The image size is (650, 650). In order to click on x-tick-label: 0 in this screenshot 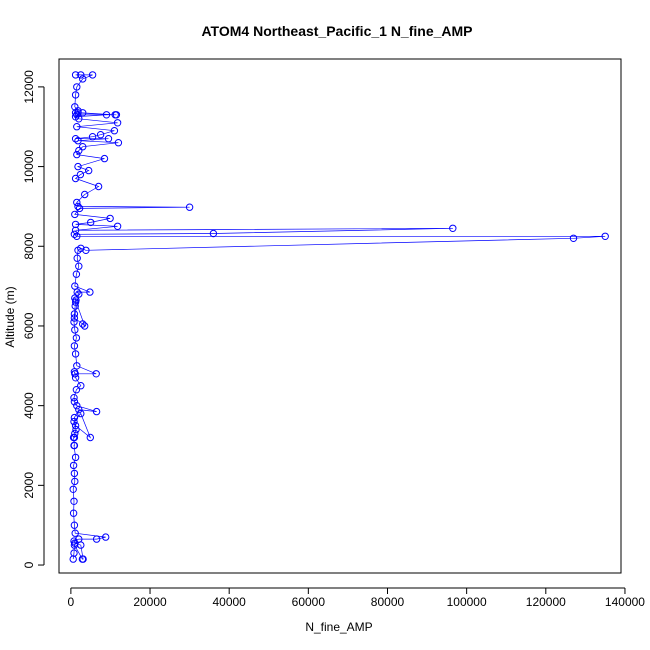, I will do `click(71, 602)`.